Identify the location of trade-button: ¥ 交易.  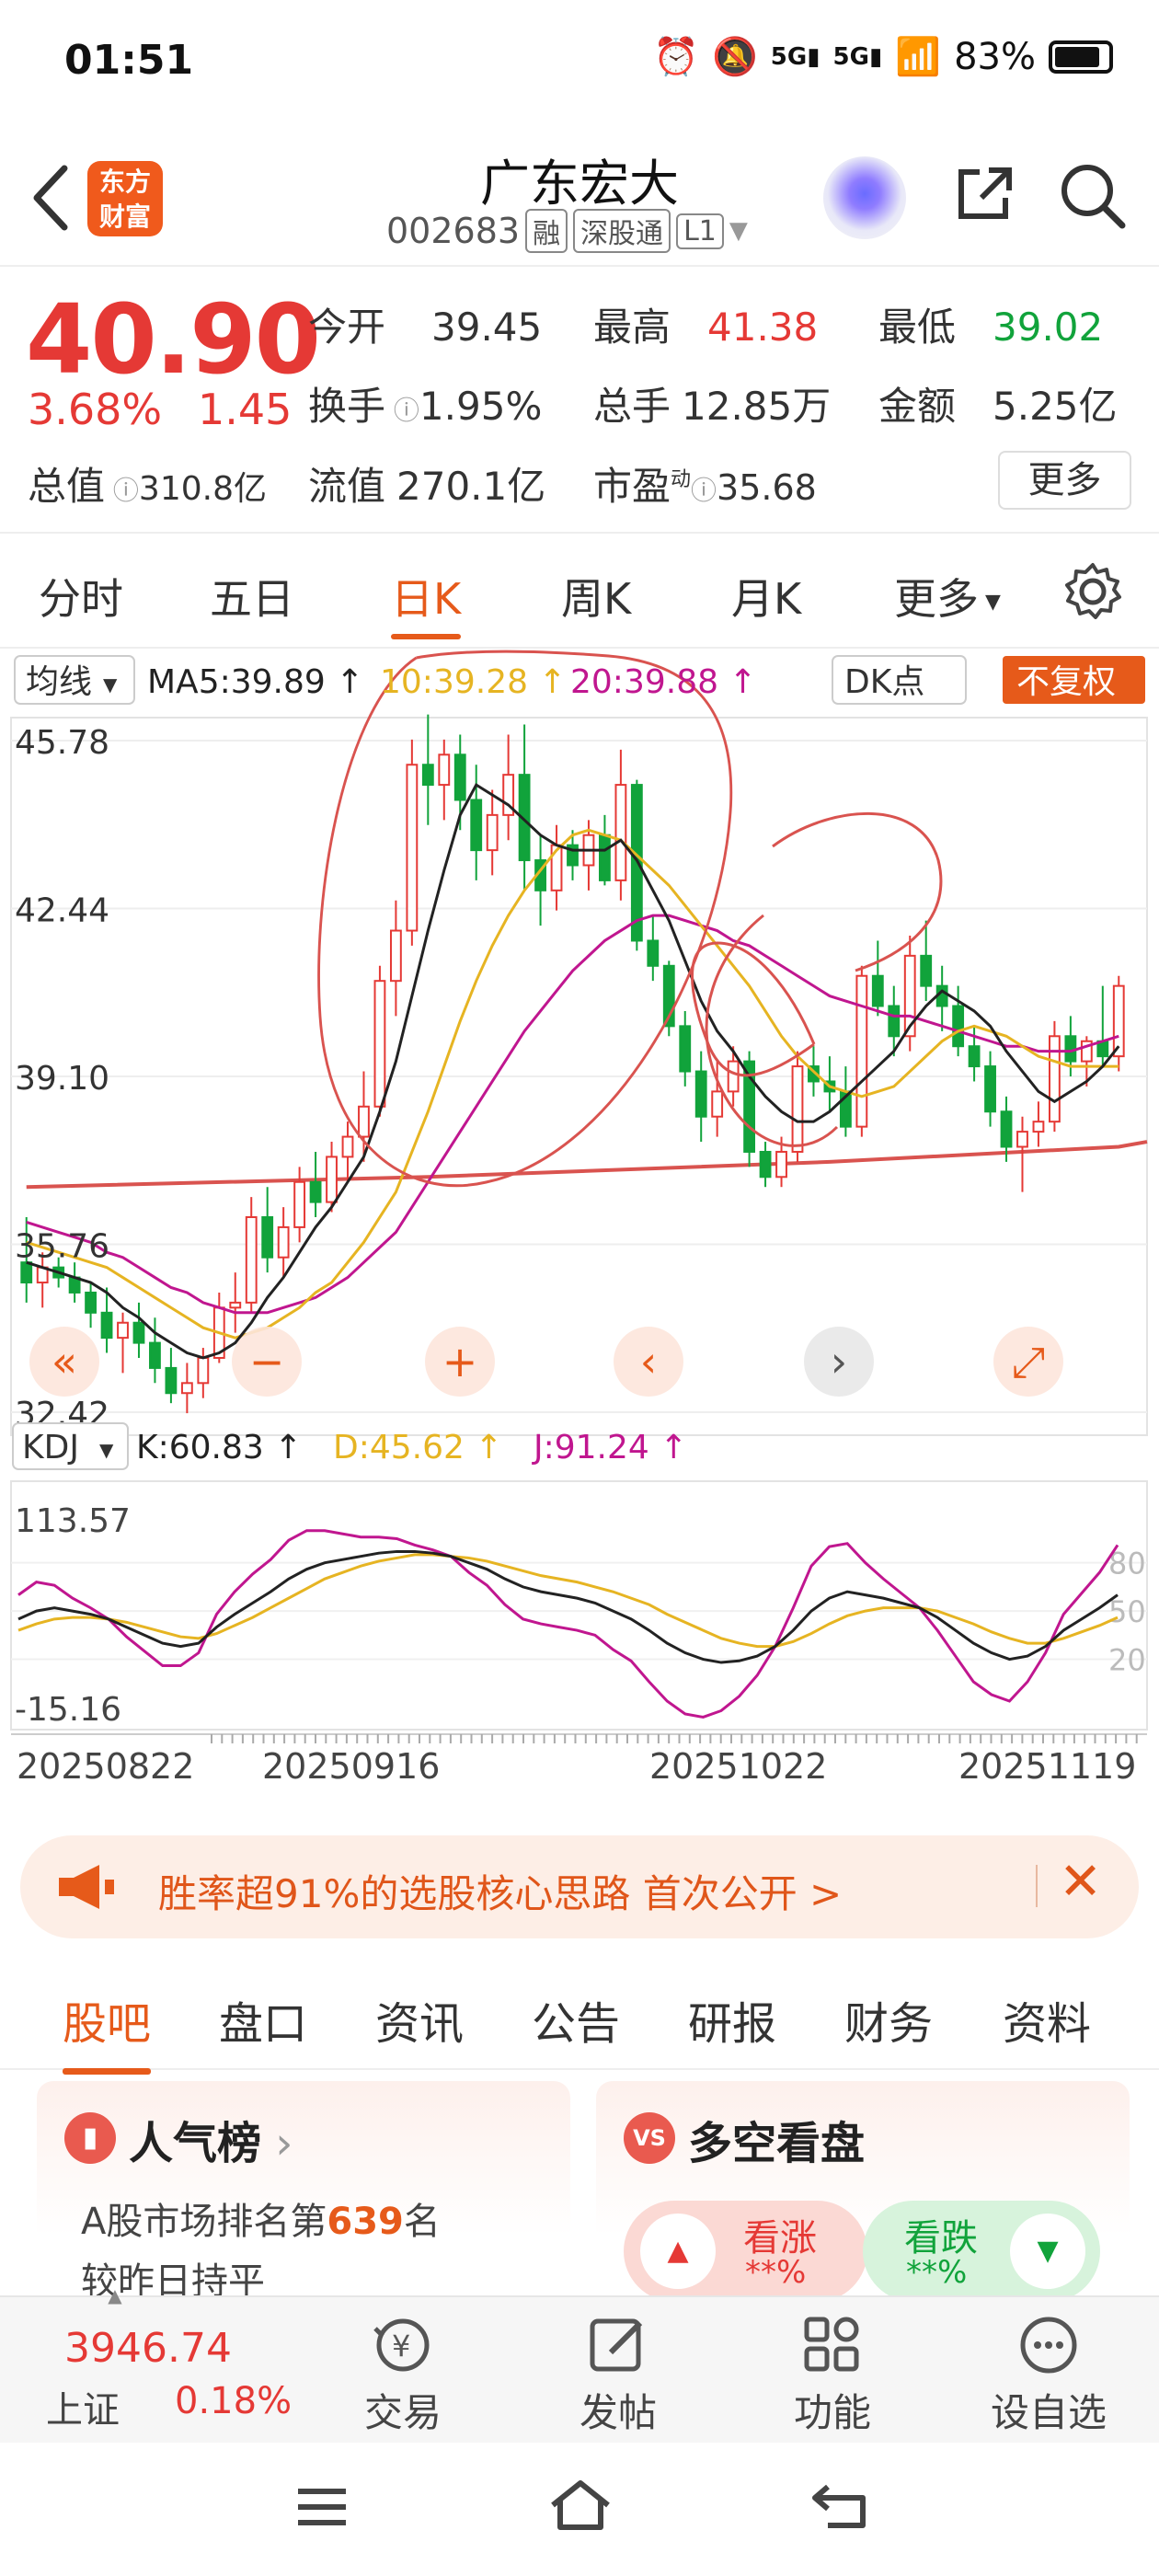
(403, 2377).